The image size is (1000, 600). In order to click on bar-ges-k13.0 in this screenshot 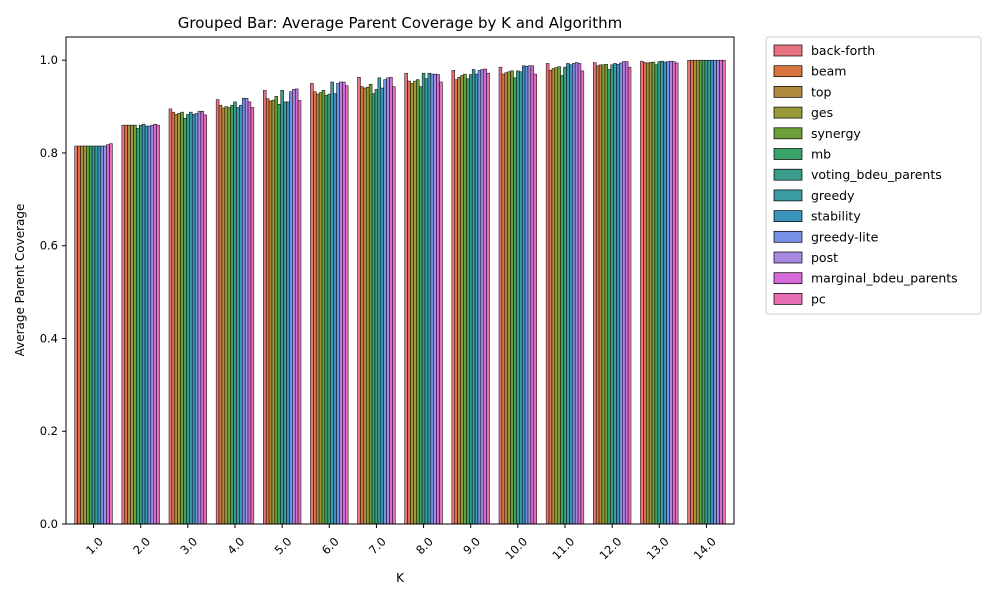, I will do `click(650, 293)`.